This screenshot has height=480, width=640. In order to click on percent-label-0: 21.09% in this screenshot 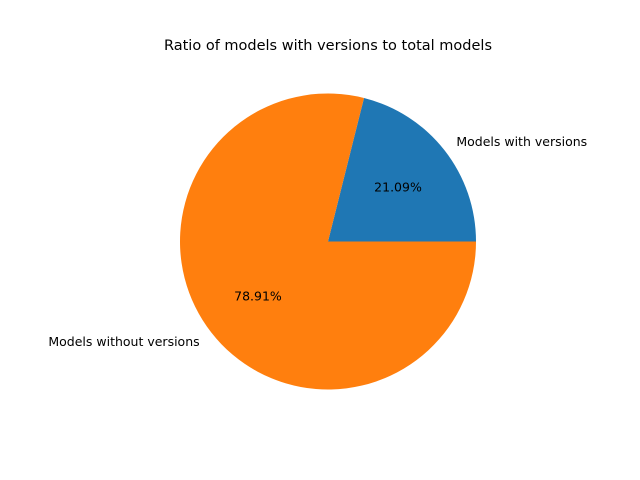, I will do `click(398, 186)`.